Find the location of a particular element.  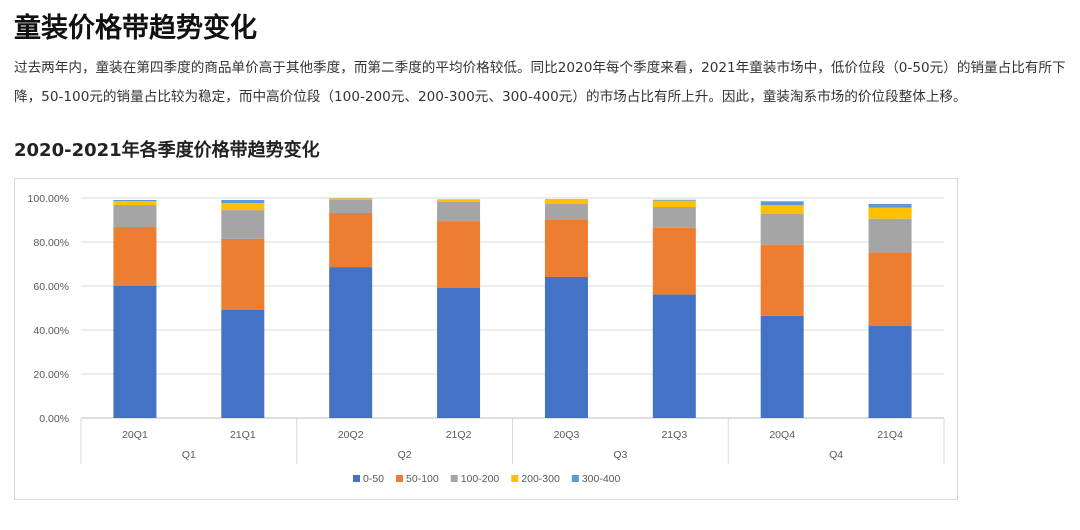

y-tick-label: 100.00% is located at coordinates (48, 199).